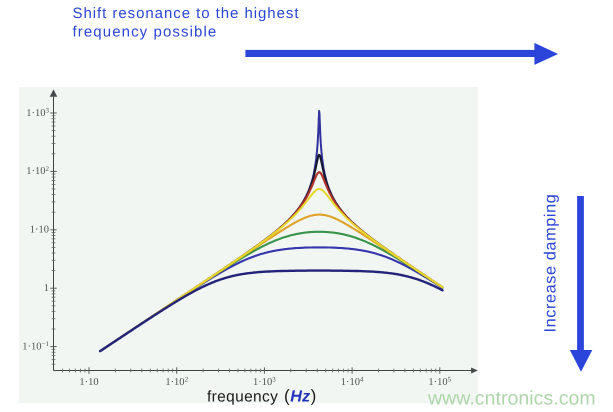 This screenshot has width=613, height=412. What do you see at coordinates (352, 382) in the screenshot?
I see `svg-text: 1·10⁴` at bounding box center [352, 382].